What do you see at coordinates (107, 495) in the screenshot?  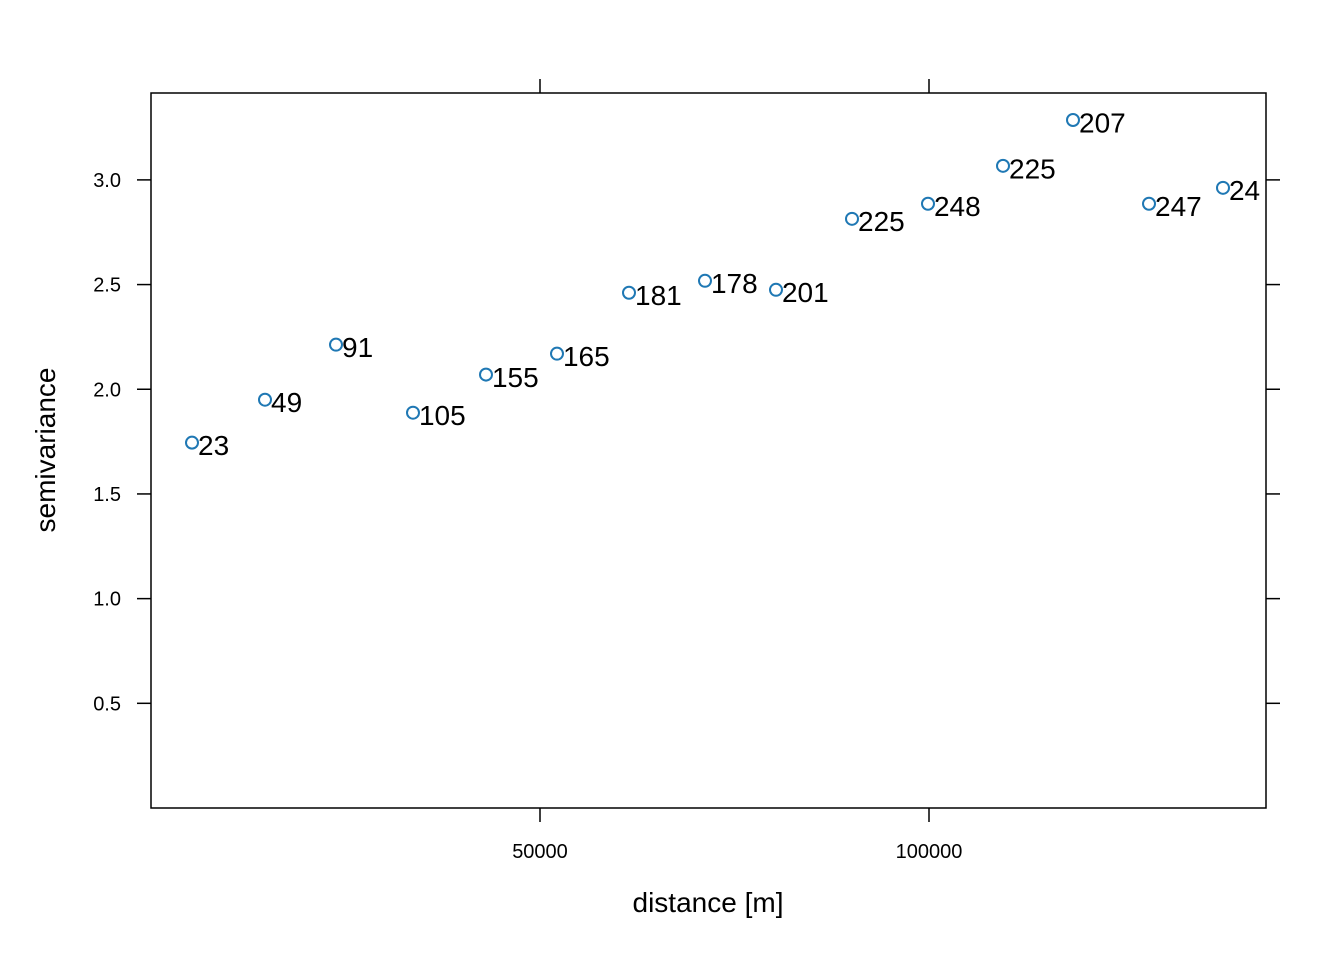 I see `y-tick-label: 1.5` at bounding box center [107, 495].